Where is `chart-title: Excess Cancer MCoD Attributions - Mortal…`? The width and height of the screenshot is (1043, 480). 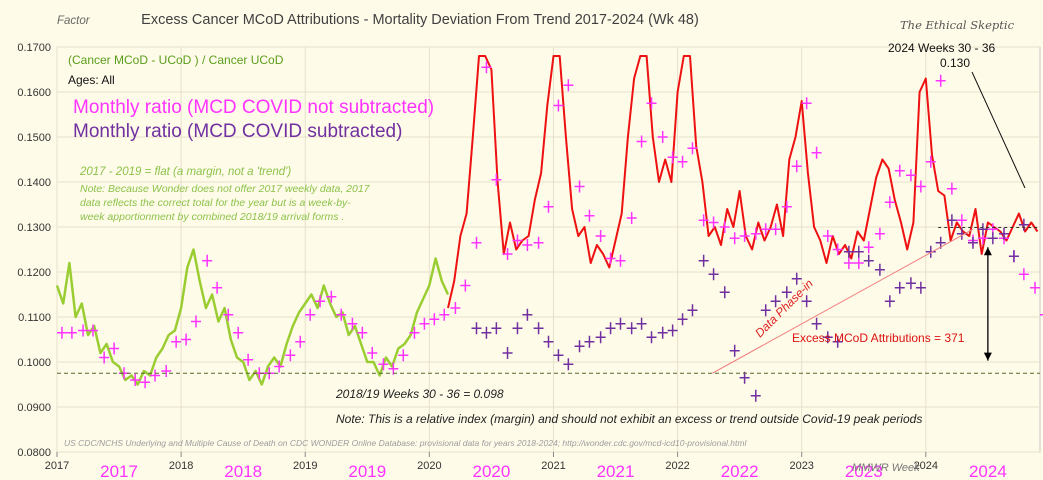 chart-title: Excess Cancer MCoD Attributions - Mortal… is located at coordinates (420, 20).